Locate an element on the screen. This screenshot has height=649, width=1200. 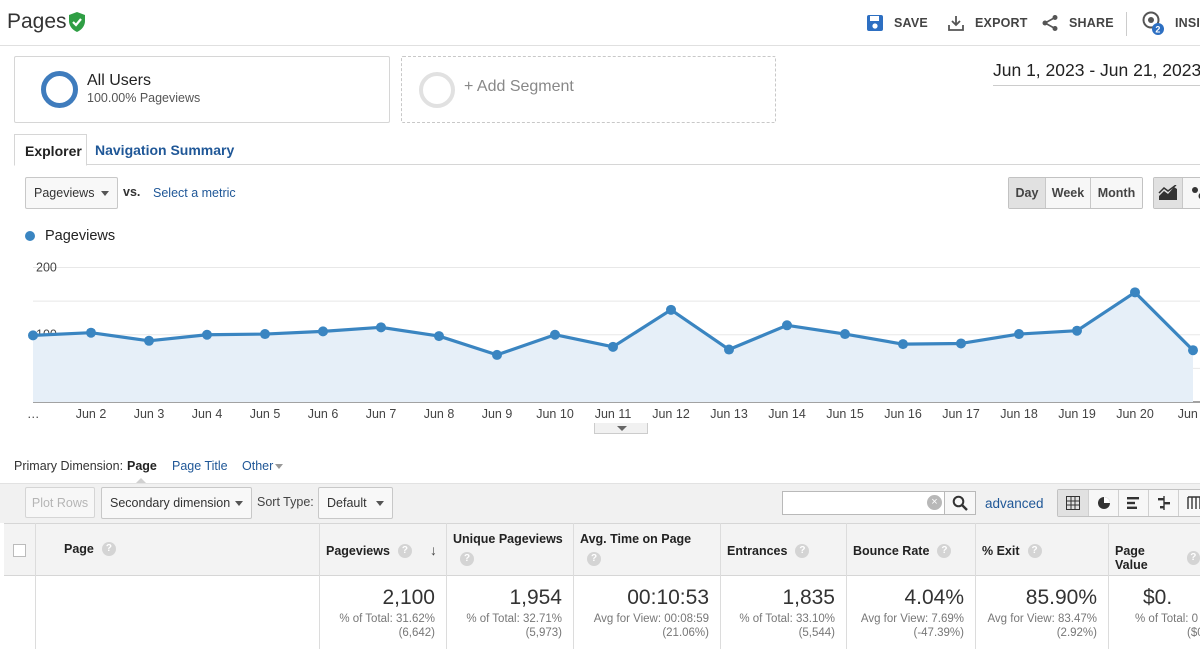
share-icon is located at coordinates (1050, 23).